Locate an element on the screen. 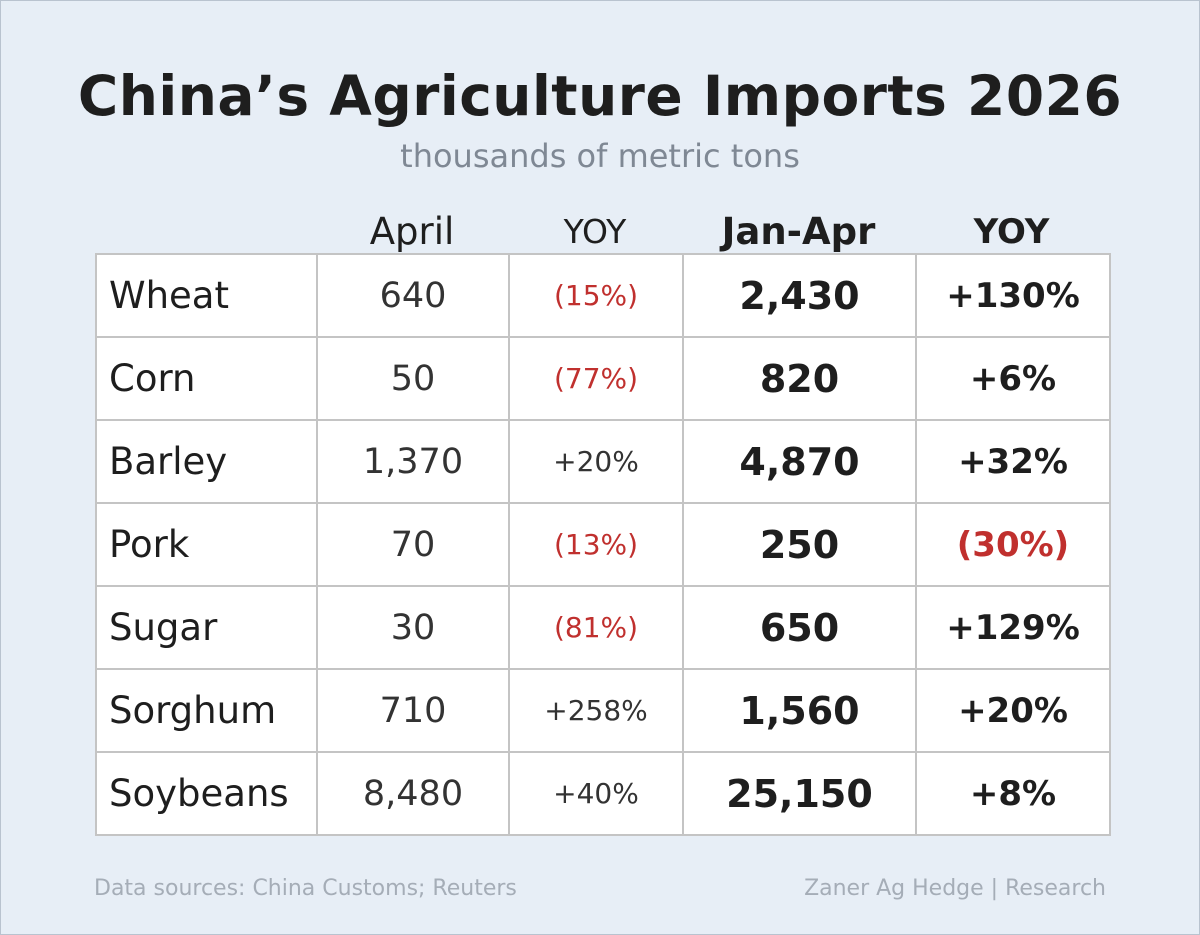 The height and width of the screenshot is (935, 1200). april-value: 30 is located at coordinates (413, 627).